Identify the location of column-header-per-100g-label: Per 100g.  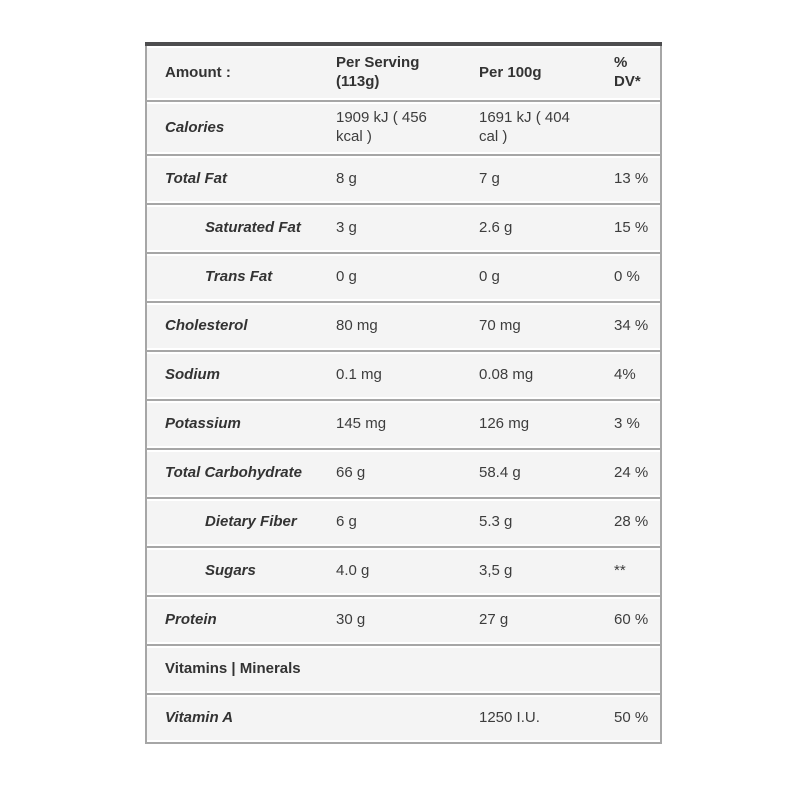
(510, 72).